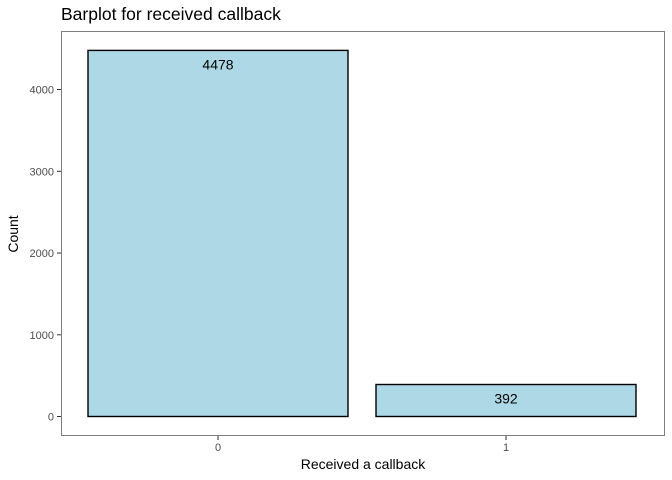 This screenshot has height=480, width=672. I want to click on x-axis-title: Received a callback, so click(364, 464).